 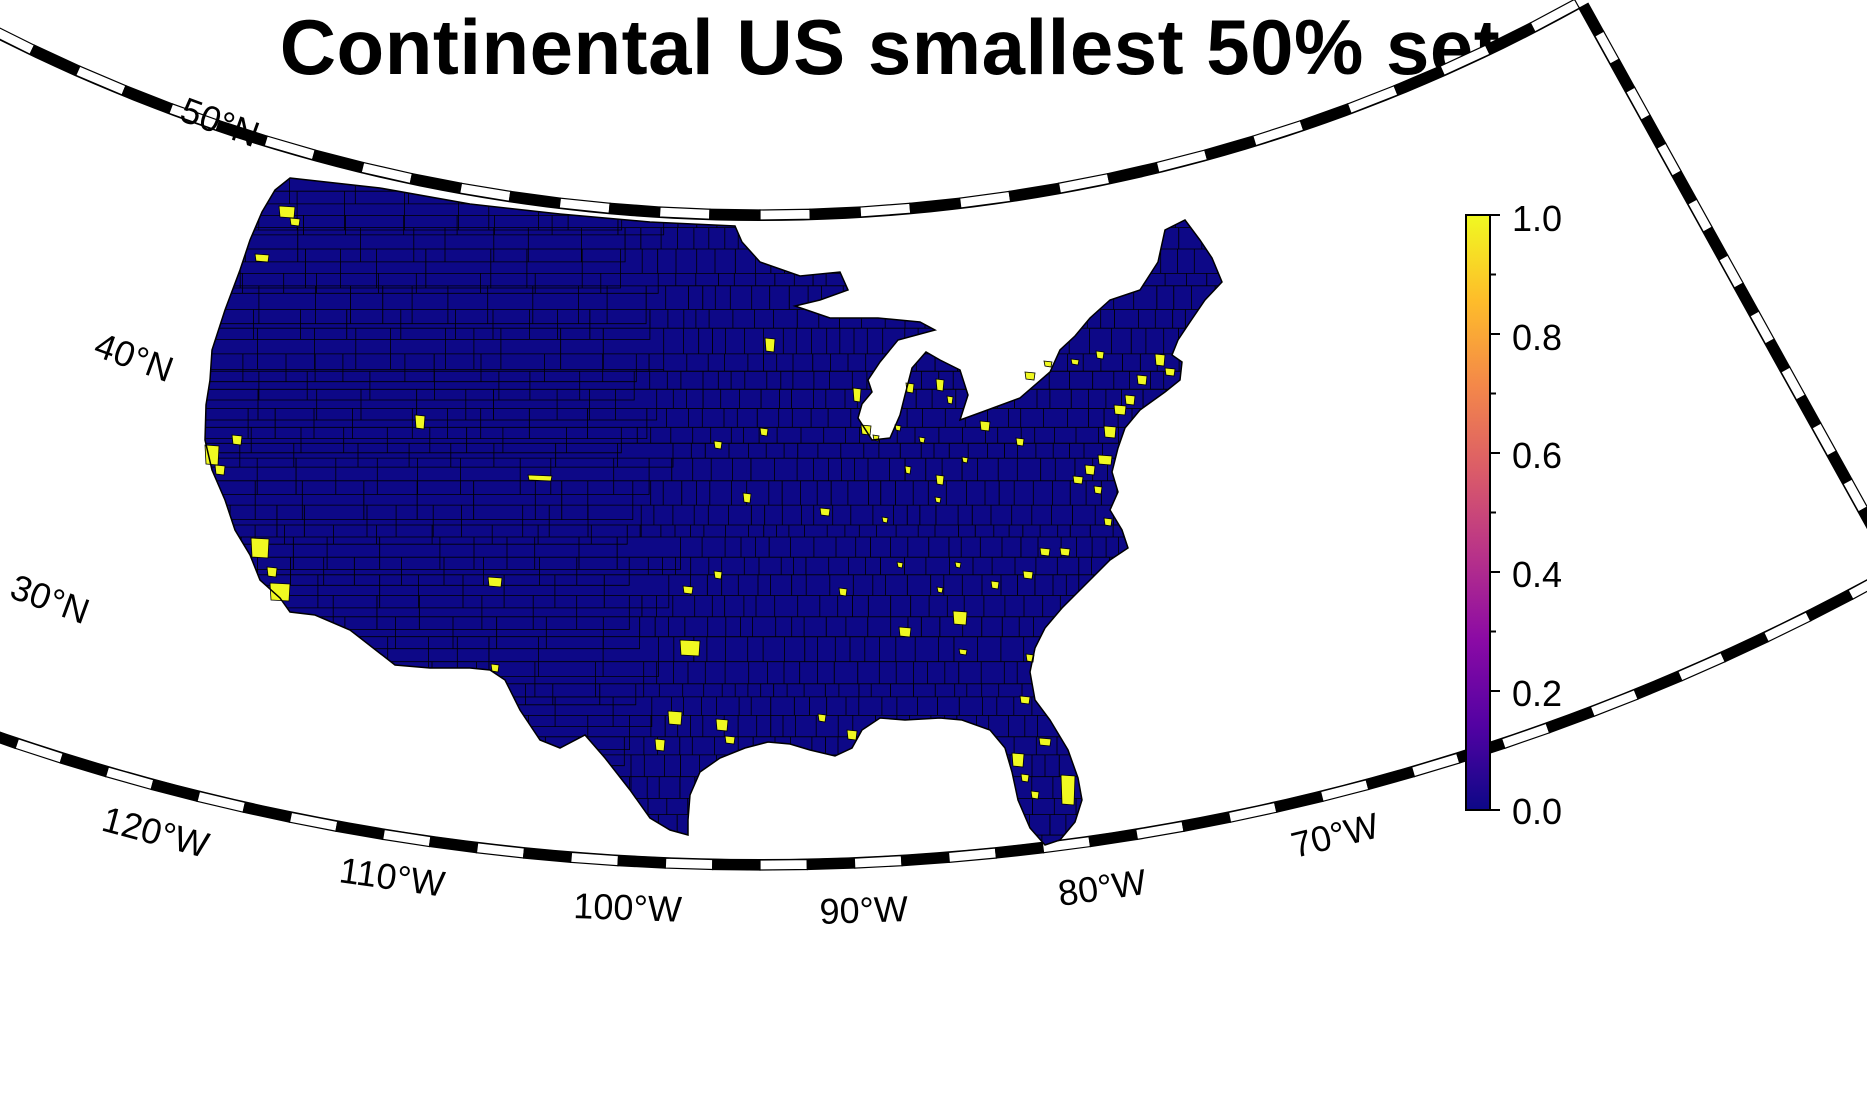 I want to click on colorbar-label-0.0: 0.0, so click(x=1537, y=811).